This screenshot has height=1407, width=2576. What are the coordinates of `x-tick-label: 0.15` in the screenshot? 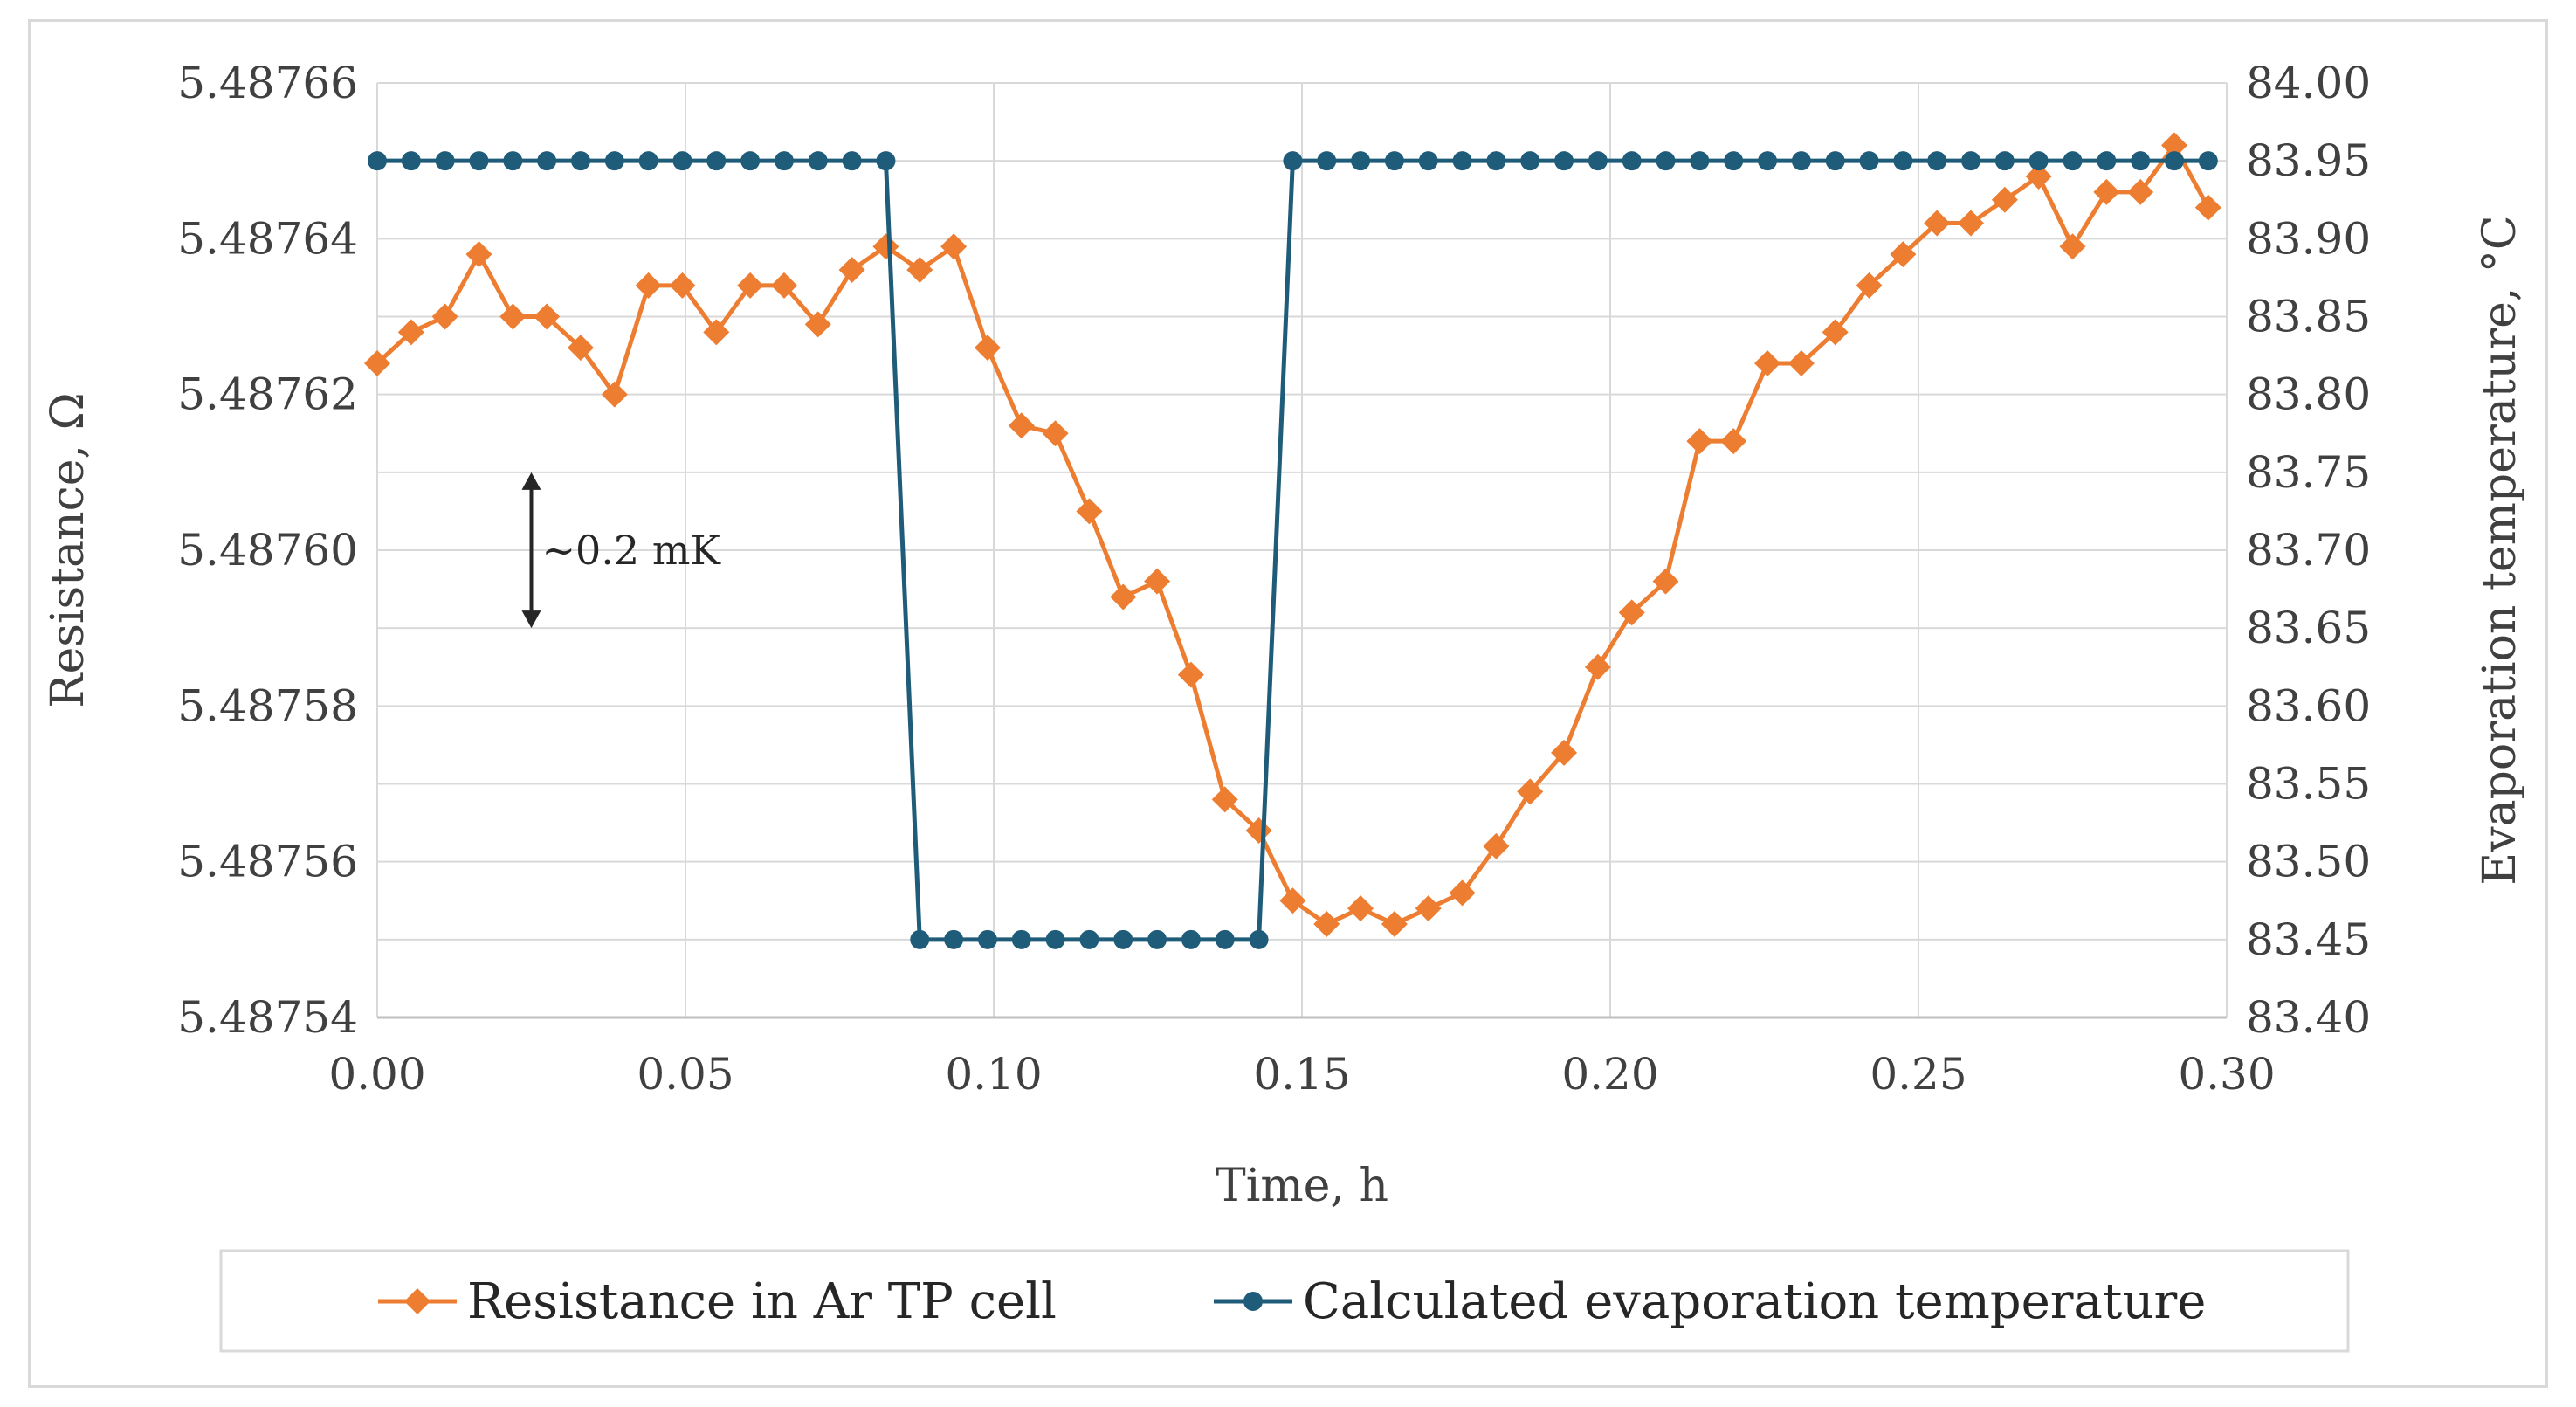 It's located at (1301, 1074).